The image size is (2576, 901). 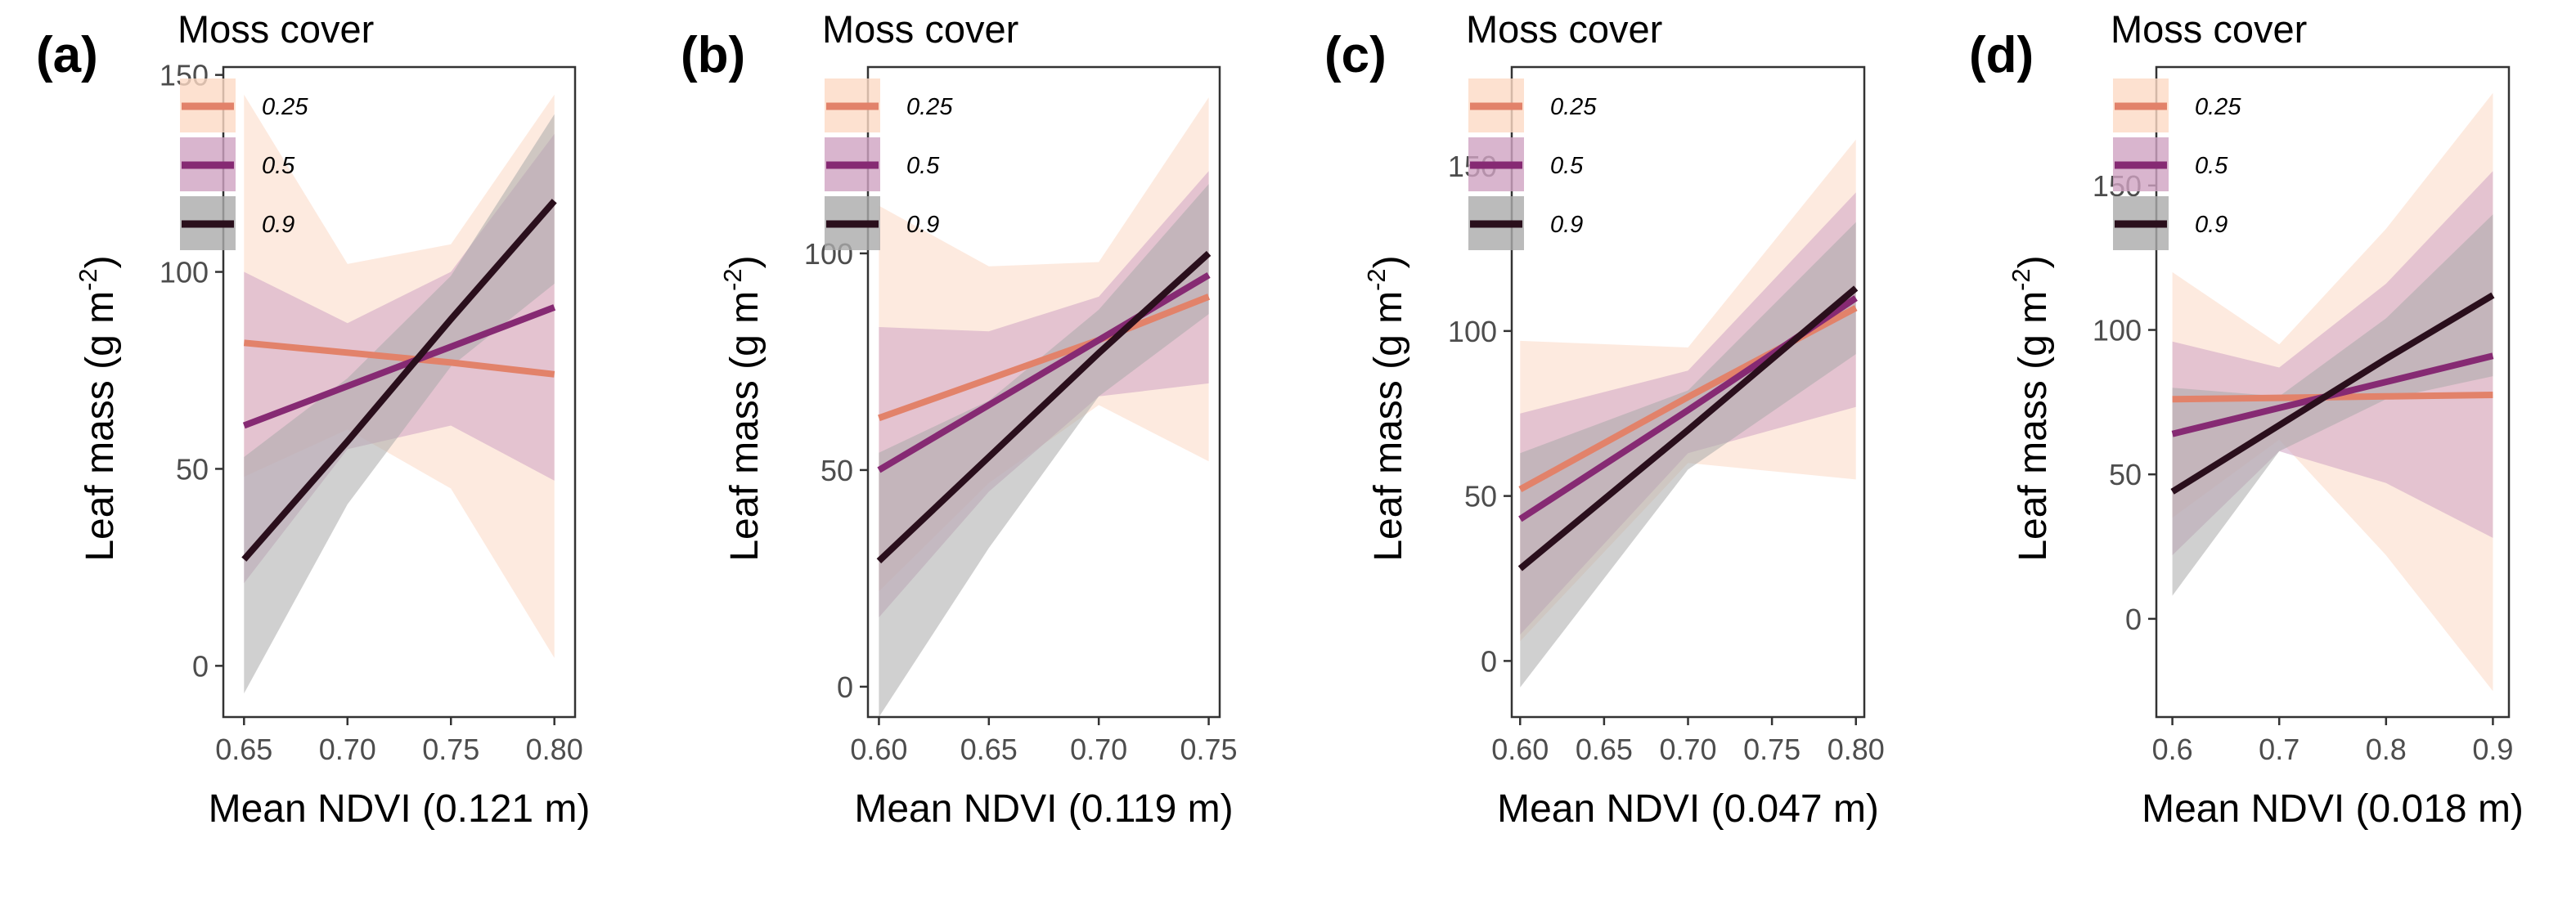 What do you see at coordinates (2493, 749) in the screenshot?
I see `x-tick-label: 0.9` at bounding box center [2493, 749].